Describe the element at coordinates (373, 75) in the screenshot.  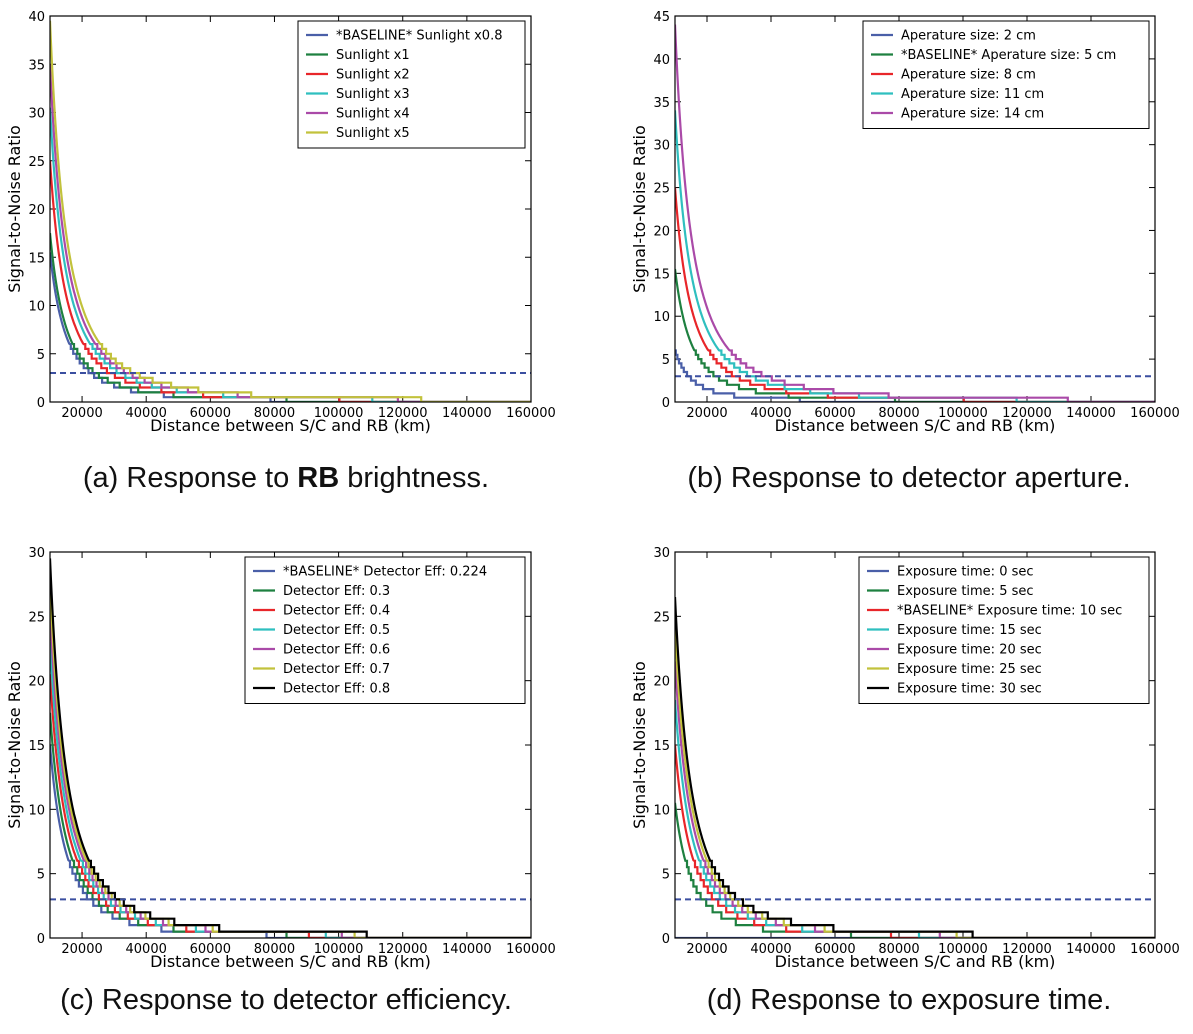
I see `legend-label-2: Sunlight x2` at that location.